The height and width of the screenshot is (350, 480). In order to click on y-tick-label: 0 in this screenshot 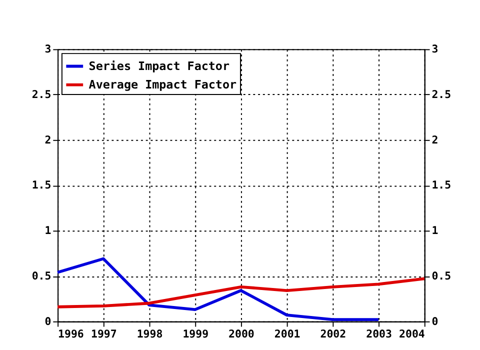, I will do `click(48, 321)`.